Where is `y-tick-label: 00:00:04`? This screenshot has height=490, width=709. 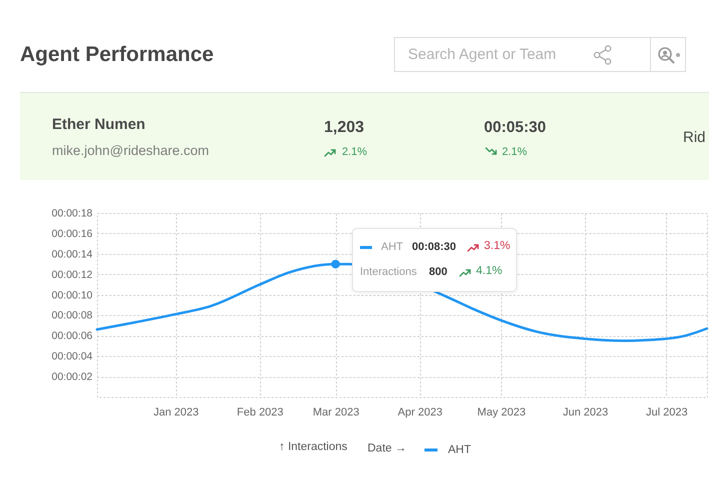
y-tick-label: 00:00:04 is located at coordinates (72, 356).